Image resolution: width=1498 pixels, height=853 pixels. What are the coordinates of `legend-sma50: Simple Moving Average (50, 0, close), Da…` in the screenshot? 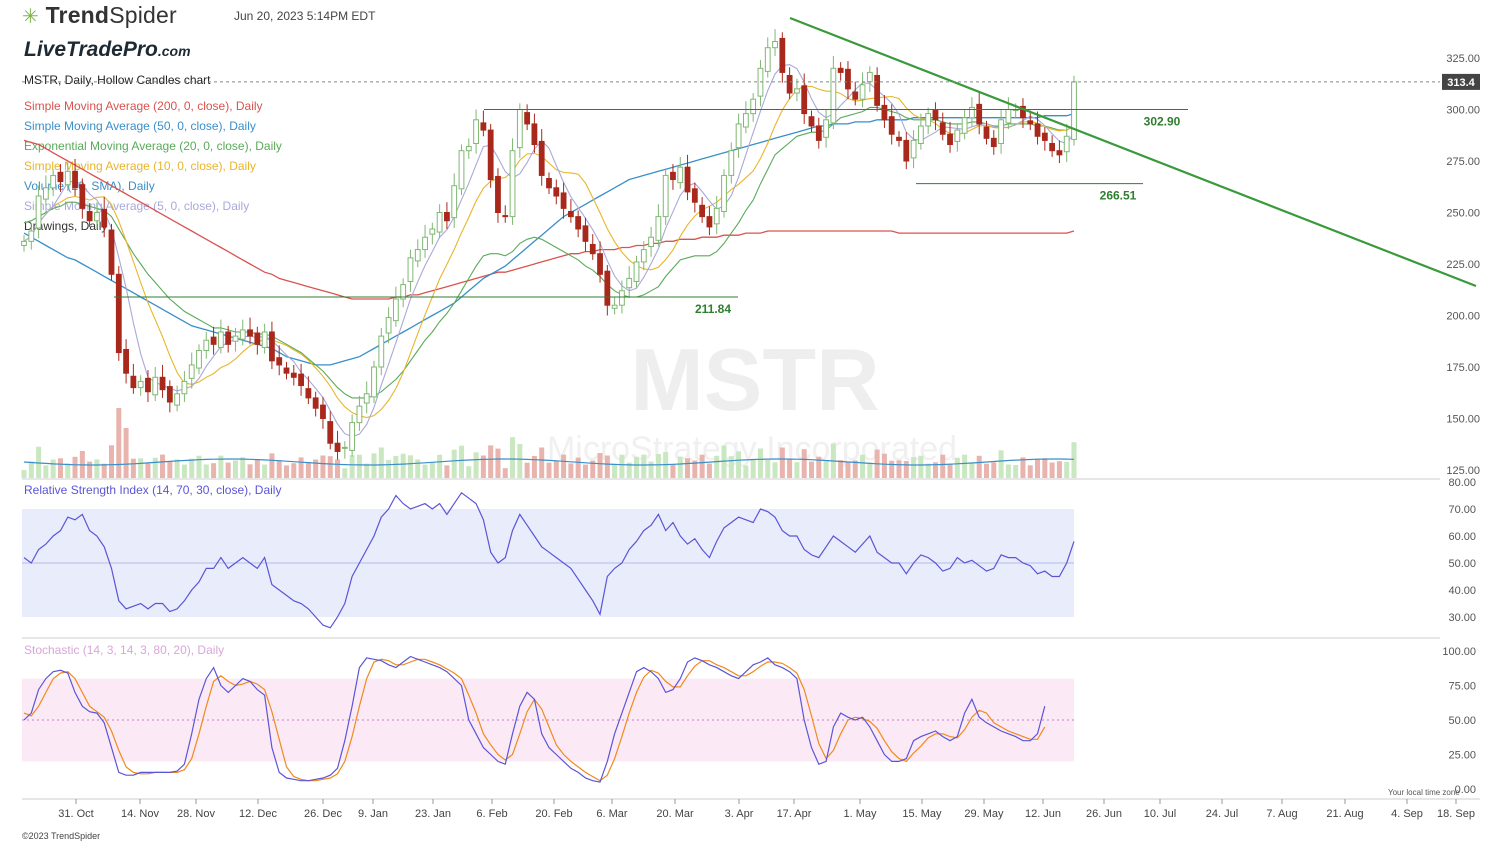 It's located at (140, 126).